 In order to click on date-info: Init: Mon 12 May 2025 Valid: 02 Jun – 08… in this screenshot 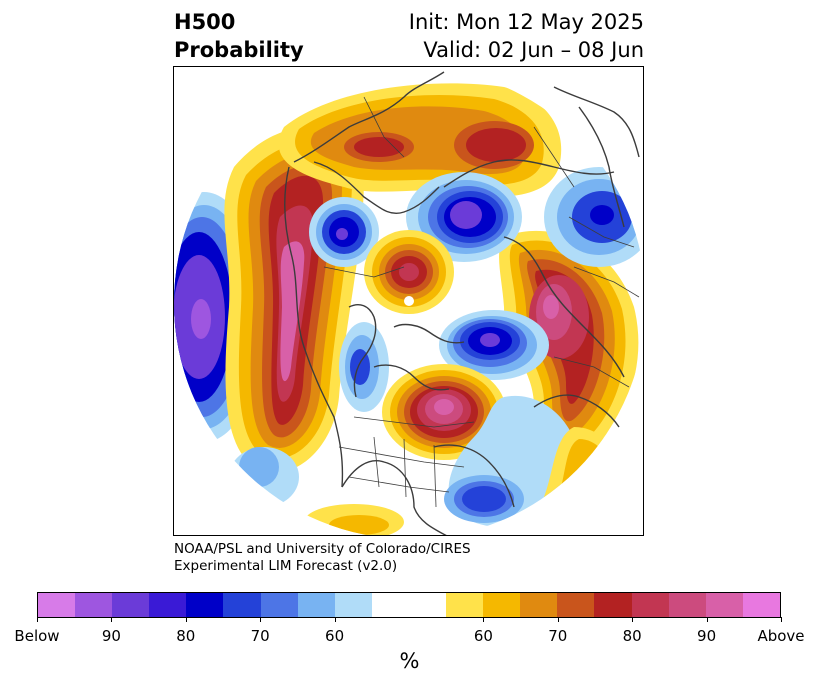, I will do `click(526, 36)`.